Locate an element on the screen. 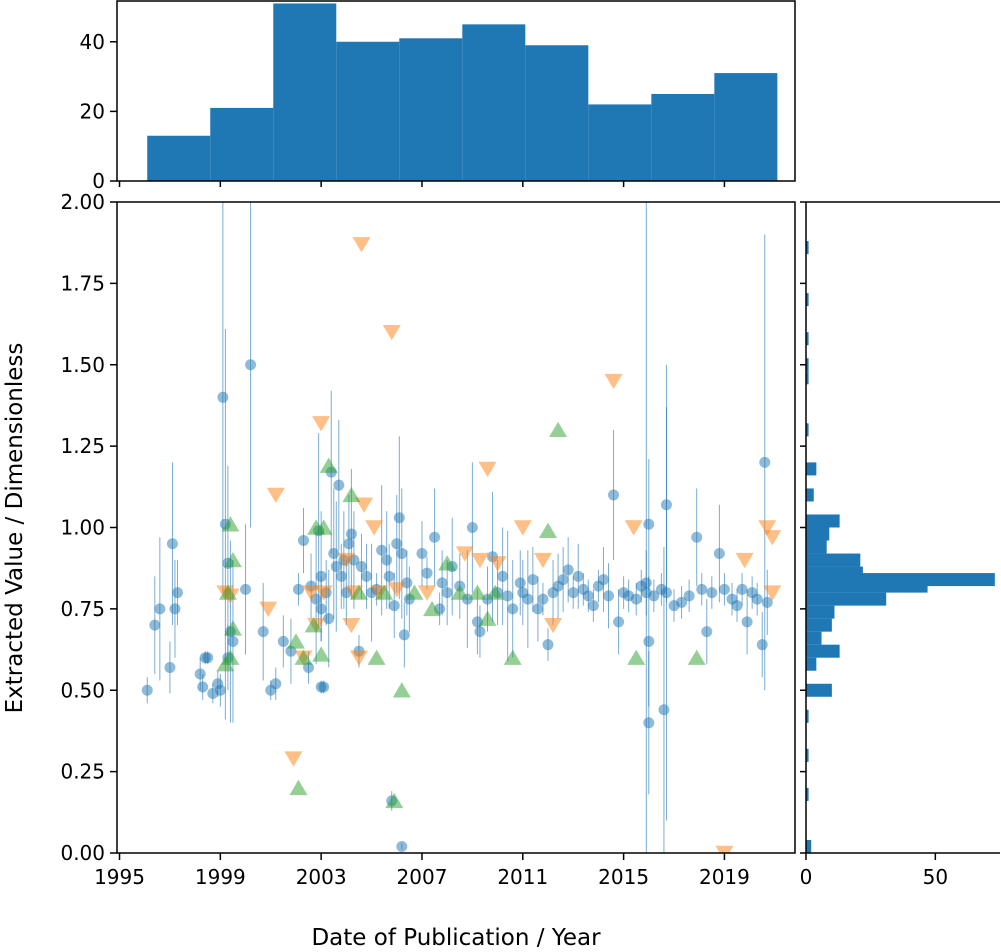 The height and width of the screenshot is (952, 1001). top-histogram: 0 20 40 is located at coordinates (438, 96).